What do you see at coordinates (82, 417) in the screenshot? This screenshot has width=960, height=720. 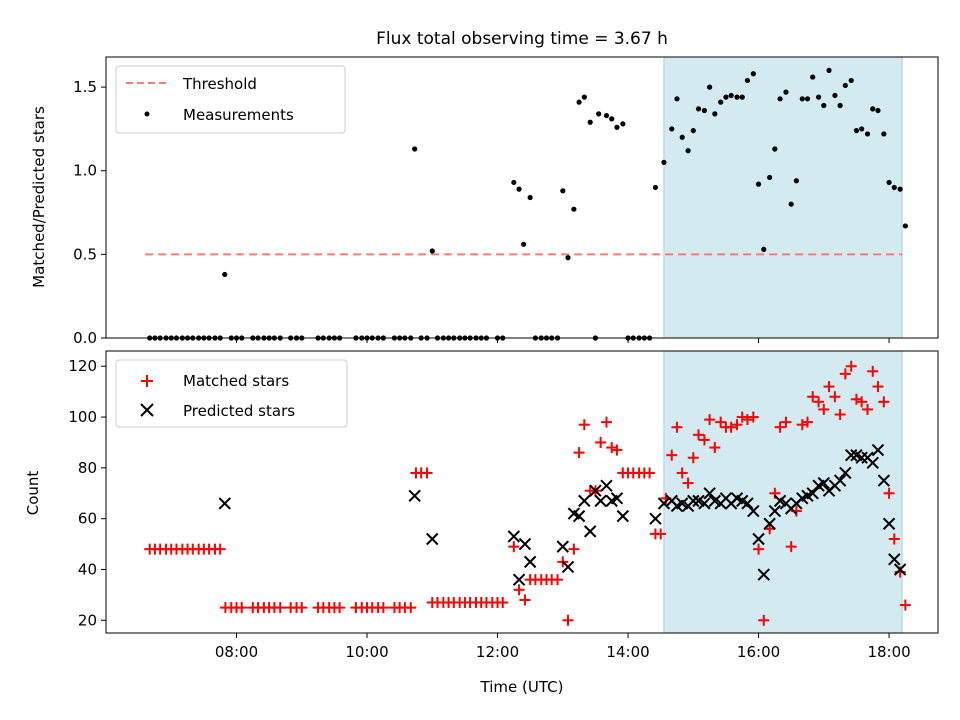 I see `y-tick-label: 100` at bounding box center [82, 417].